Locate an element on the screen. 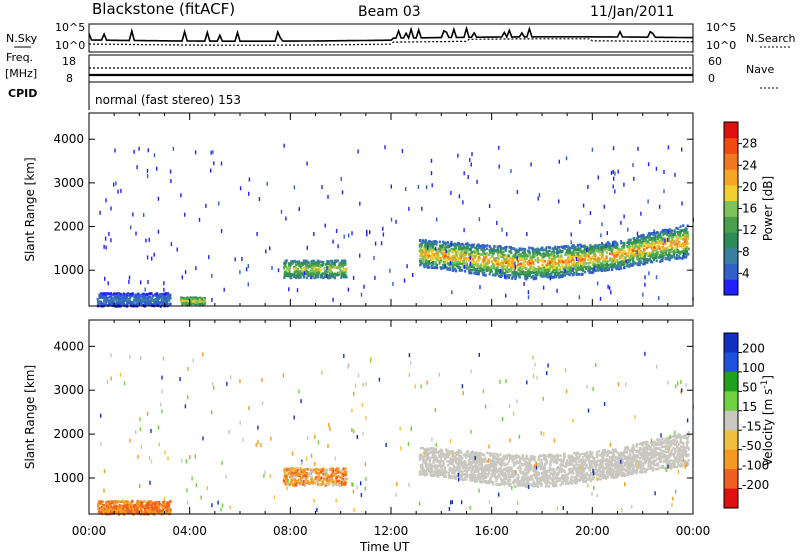 Image resolution: width=800 pixels, height=554 pixels. power-ytick-label: 1000 is located at coordinates (68, 270).